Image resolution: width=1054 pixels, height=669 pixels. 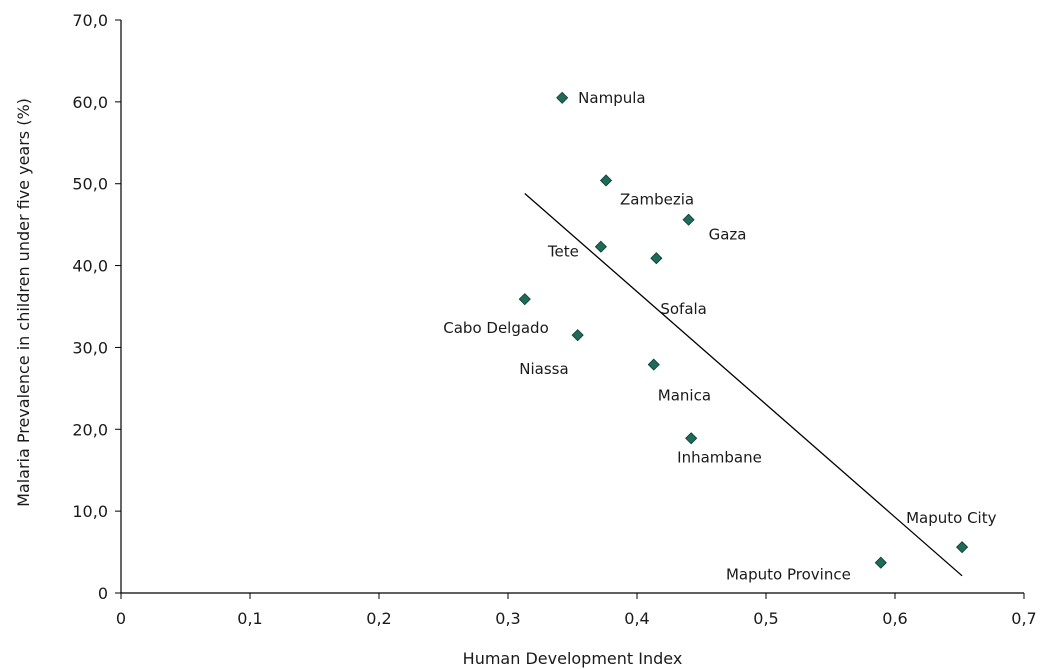 What do you see at coordinates (90, 102) in the screenshot?
I see `y-tick-label: 60,0` at bounding box center [90, 102].